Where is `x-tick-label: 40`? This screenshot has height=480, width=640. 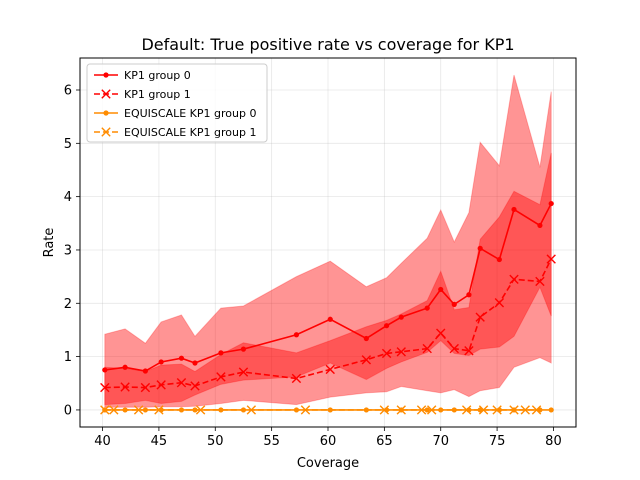 x-tick-label: 40 is located at coordinates (102, 441).